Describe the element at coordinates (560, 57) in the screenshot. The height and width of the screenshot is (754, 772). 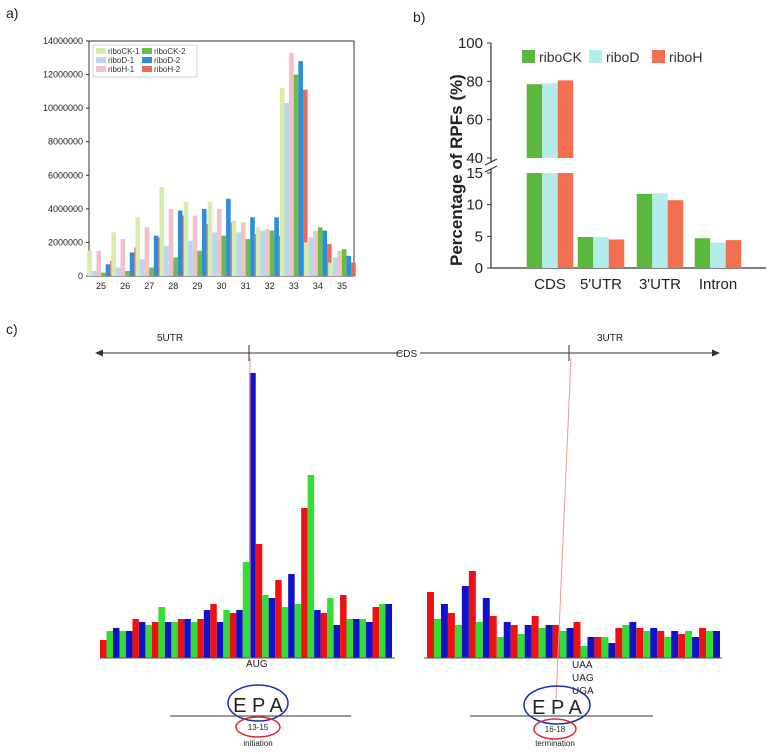
I see `legend-label: riboCK` at that location.